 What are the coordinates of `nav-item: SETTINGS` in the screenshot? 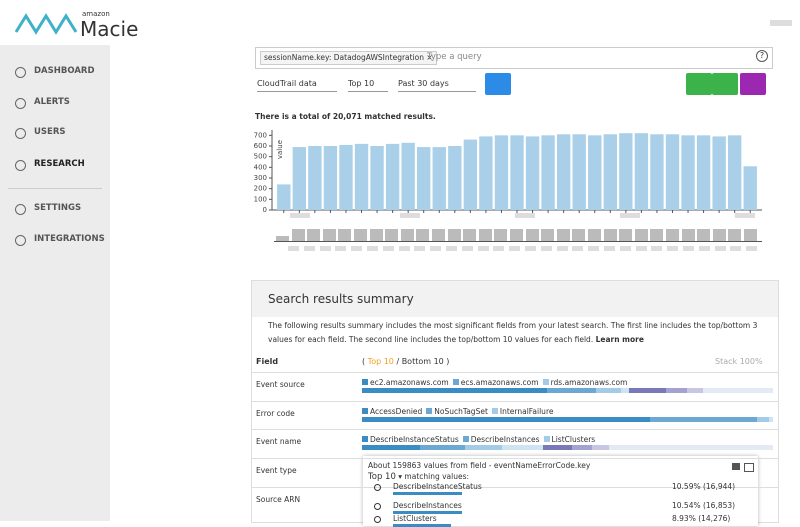 It's located at (58, 208).